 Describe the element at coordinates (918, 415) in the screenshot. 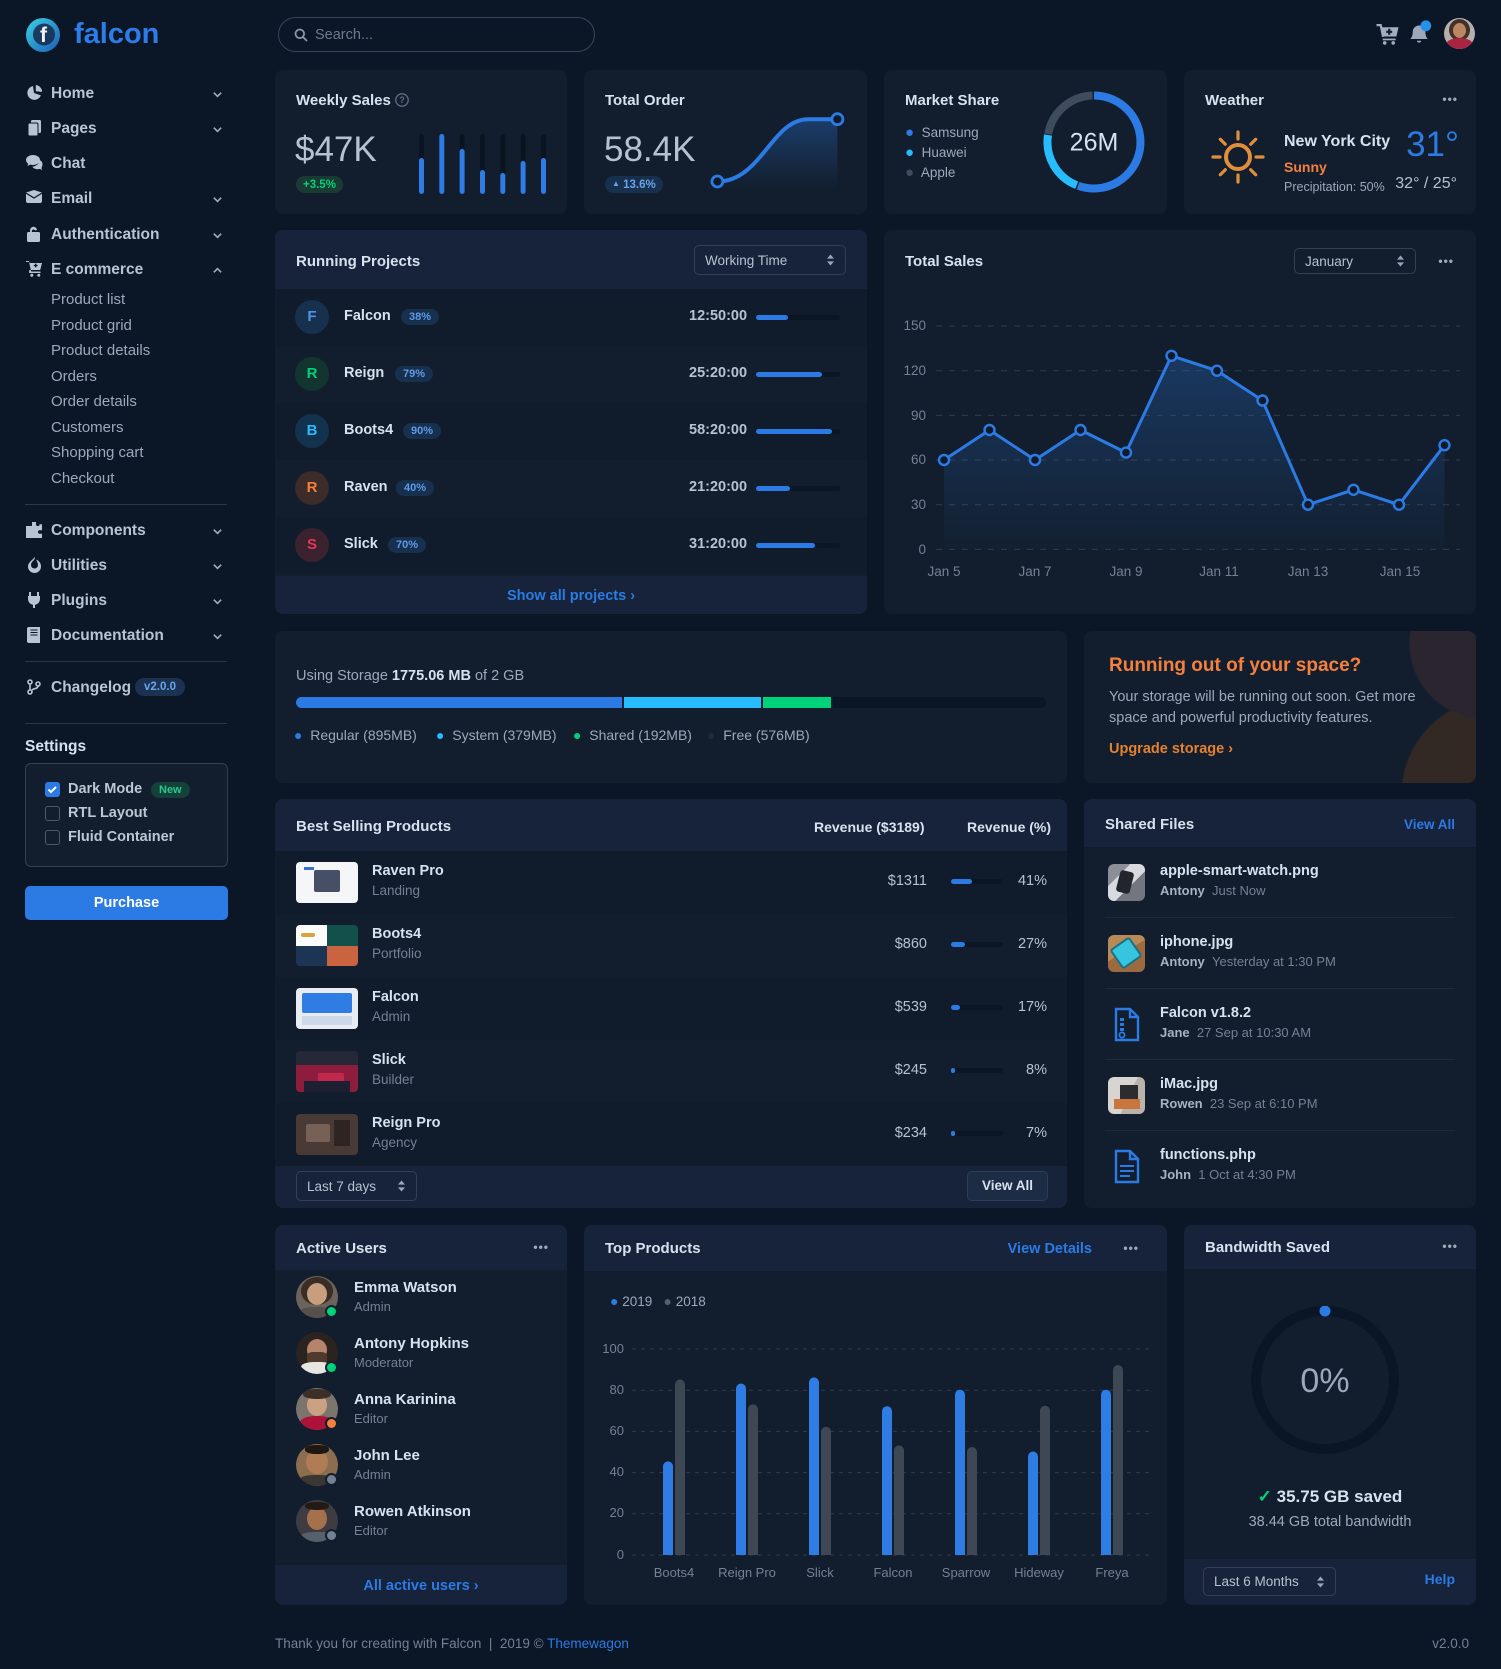

I see `svg-text: 90` at that location.